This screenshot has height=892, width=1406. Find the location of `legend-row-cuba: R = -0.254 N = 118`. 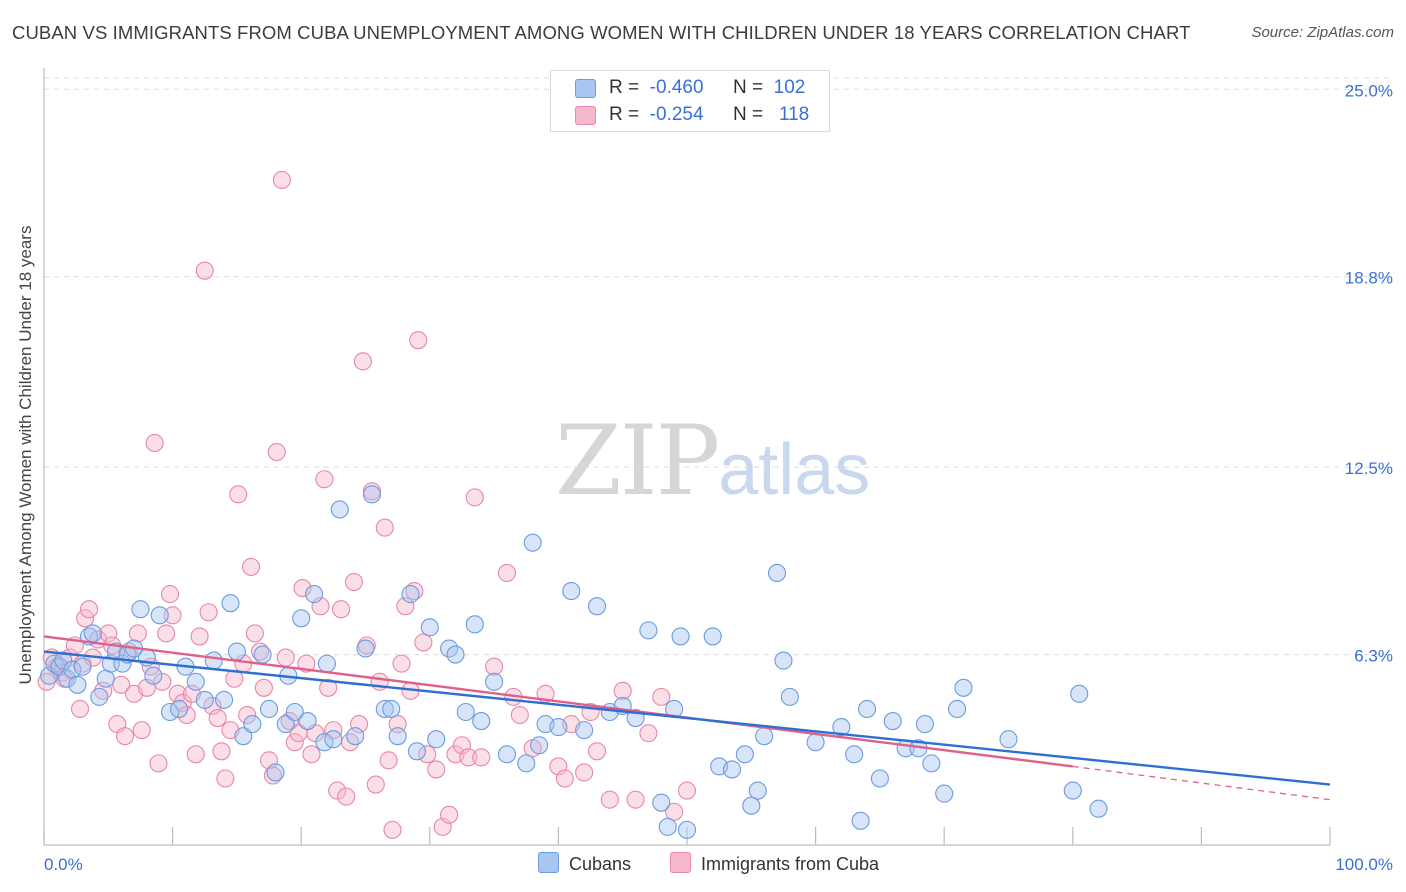

legend-row-cuba: R = -0.254 N = 118 is located at coordinates (690, 115).